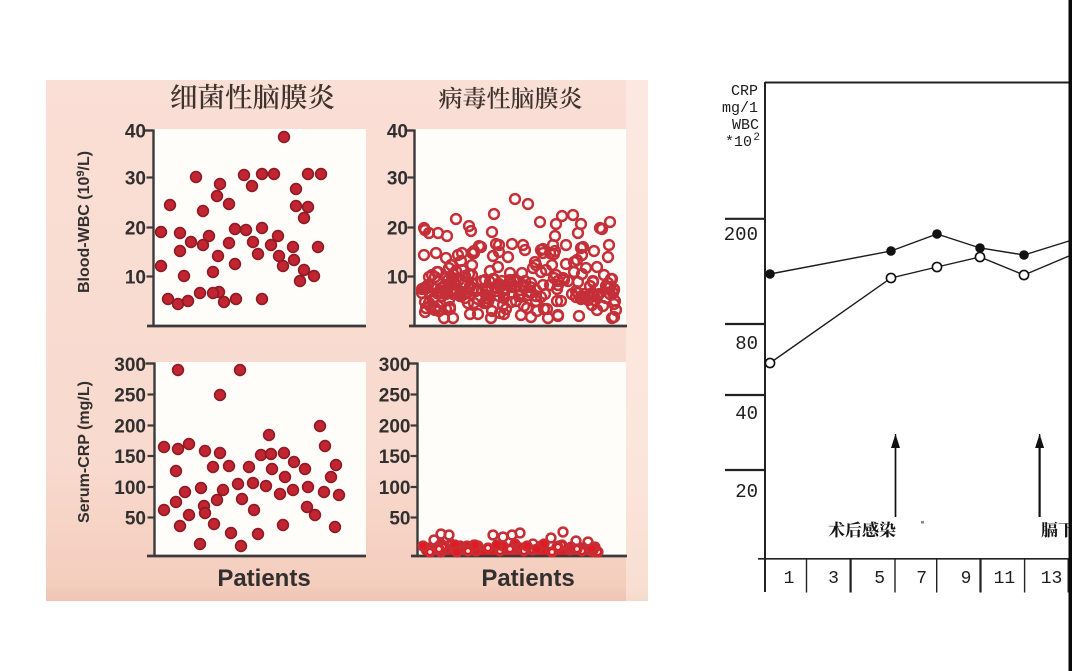  Describe the element at coordinates (740, 108) in the screenshot. I see `svg-text: mg/1` at that location.